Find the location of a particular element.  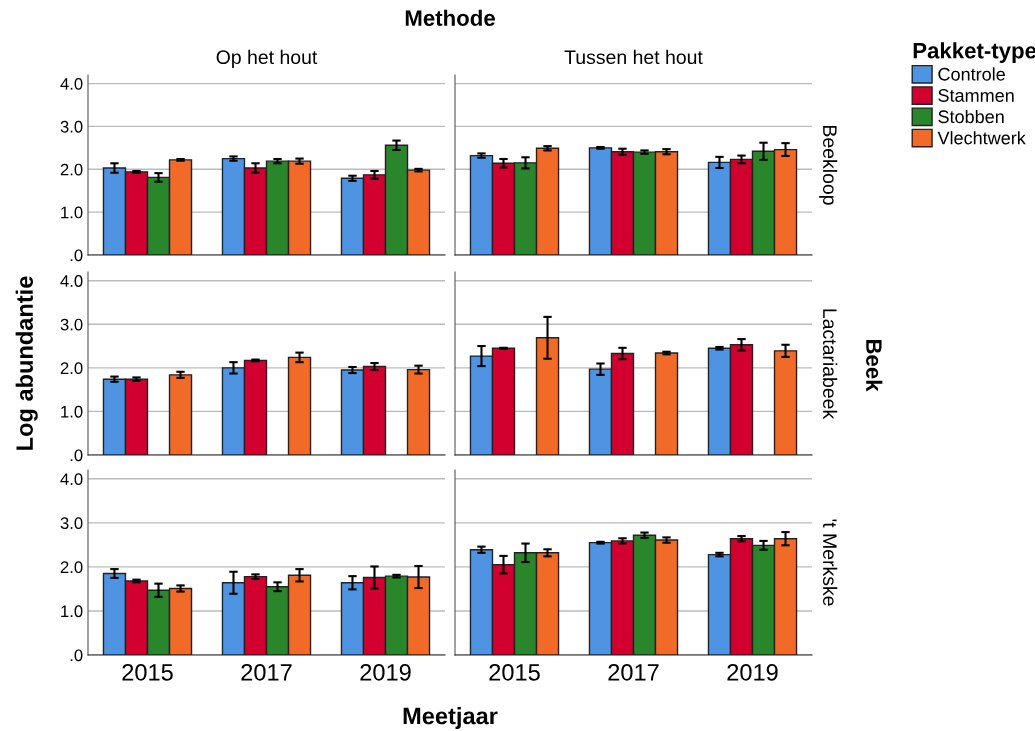

legend-label: Stobben is located at coordinates (971, 116).